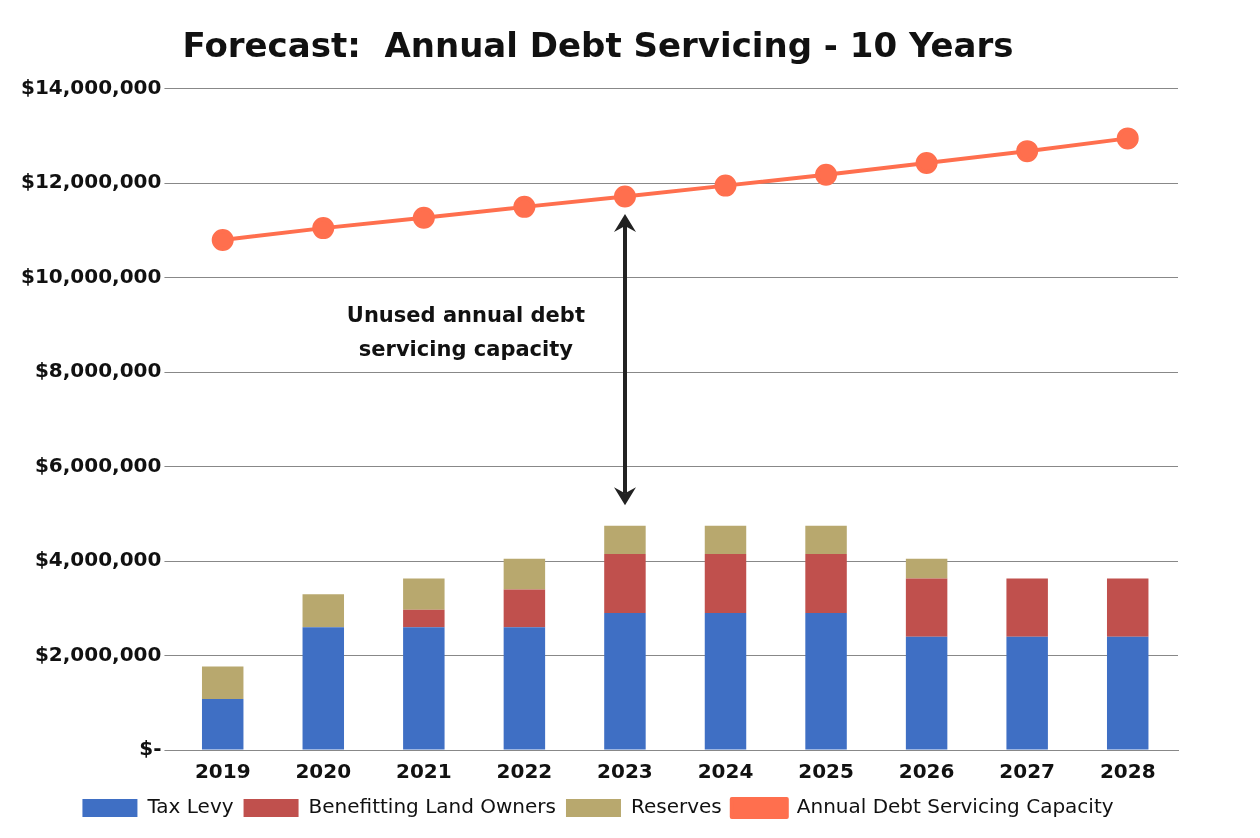 The height and width of the screenshot is (838, 1260). What do you see at coordinates (524, 771) in the screenshot?
I see `x-tick-label: 2022` at bounding box center [524, 771].